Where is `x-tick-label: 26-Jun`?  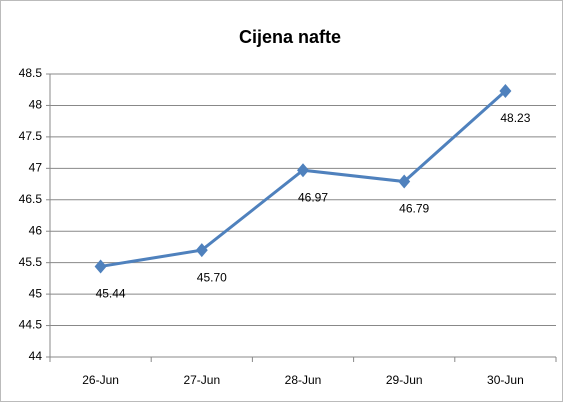 x-tick-label: 26-Jun is located at coordinates (100, 380).